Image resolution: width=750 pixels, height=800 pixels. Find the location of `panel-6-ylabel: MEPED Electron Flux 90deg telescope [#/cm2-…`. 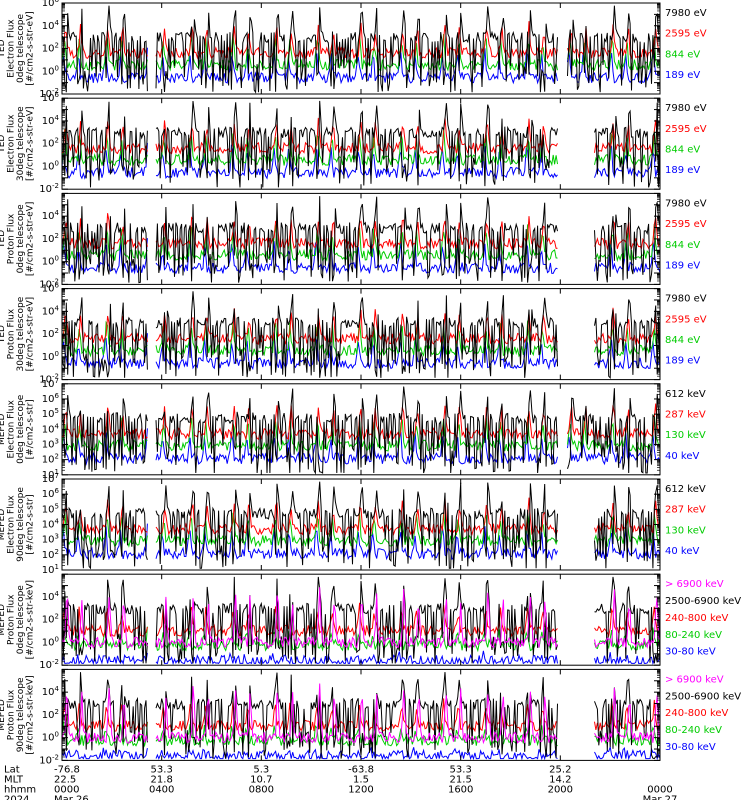

panel-6-ylabel: MEPED Electron Flux 90deg telescope [#/cm2-… is located at coordinates (18, 524).